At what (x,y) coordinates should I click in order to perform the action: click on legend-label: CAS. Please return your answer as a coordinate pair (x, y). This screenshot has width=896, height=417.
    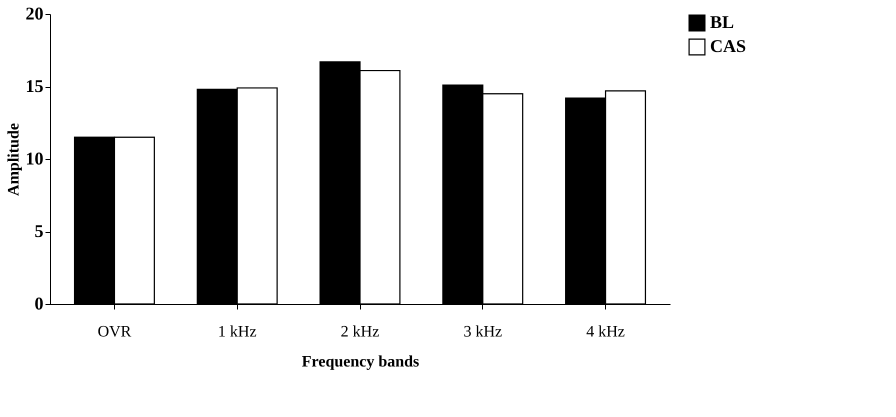
    Looking at the image, I should click on (728, 46).